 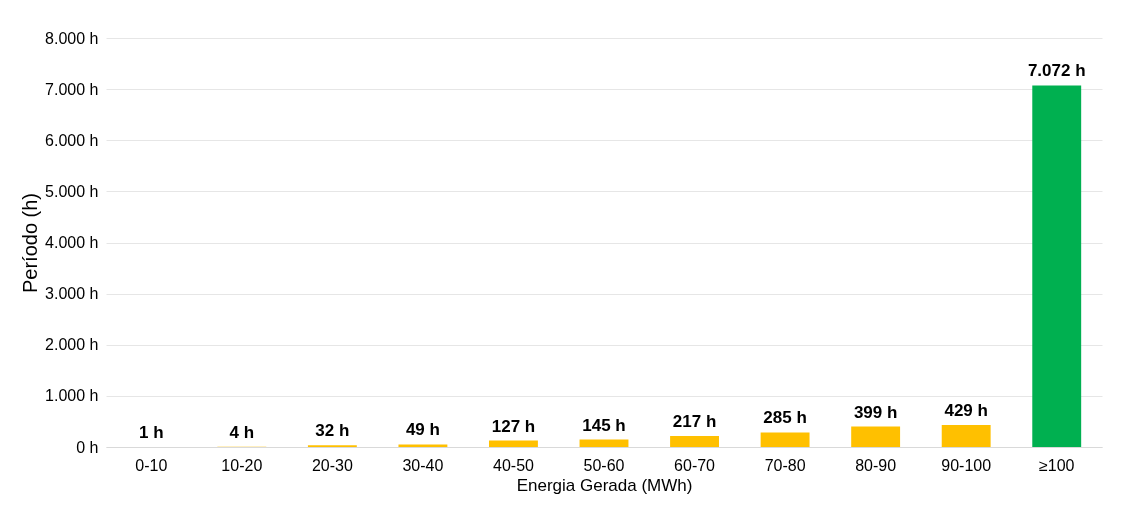 I want to click on data-label: 127 h, so click(x=513, y=426).